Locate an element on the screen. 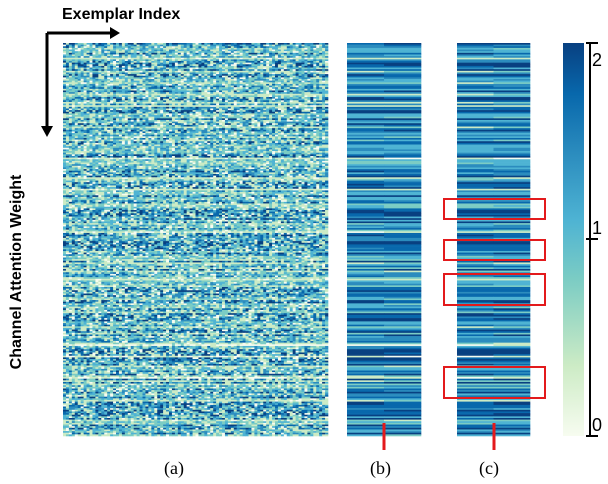 This screenshot has height=484, width=608. y-axis-title: Channel Attention Weight is located at coordinates (16, 271).